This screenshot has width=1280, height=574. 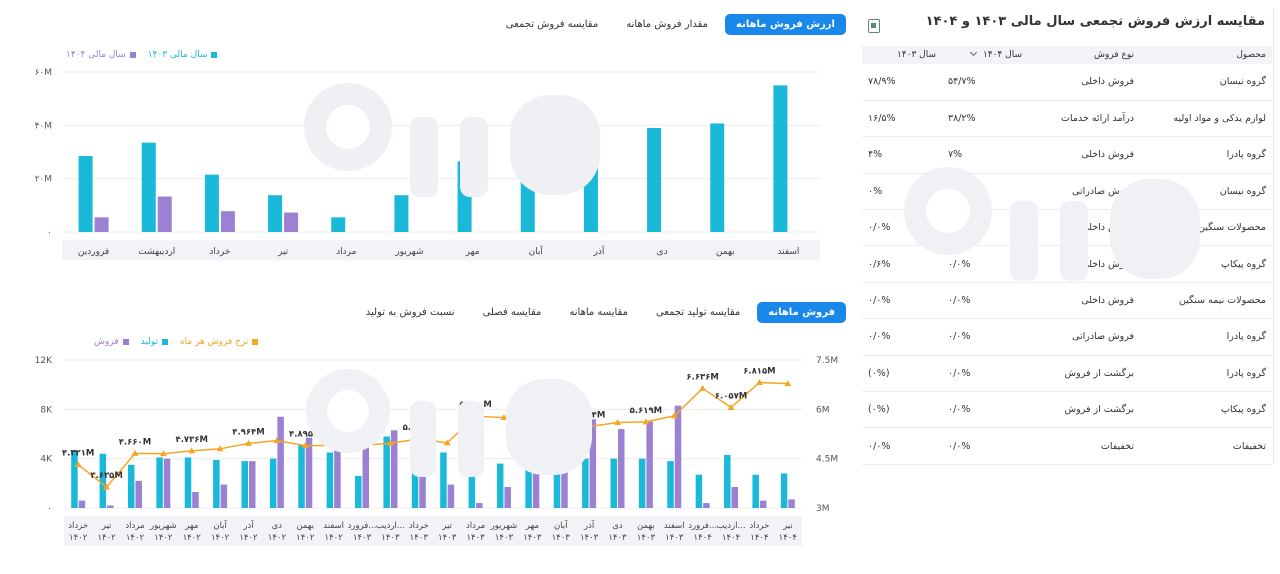 What do you see at coordinates (1206, 301) in the screenshot?
I see `cell-product: محصولات نیمه سنگین` at bounding box center [1206, 301].